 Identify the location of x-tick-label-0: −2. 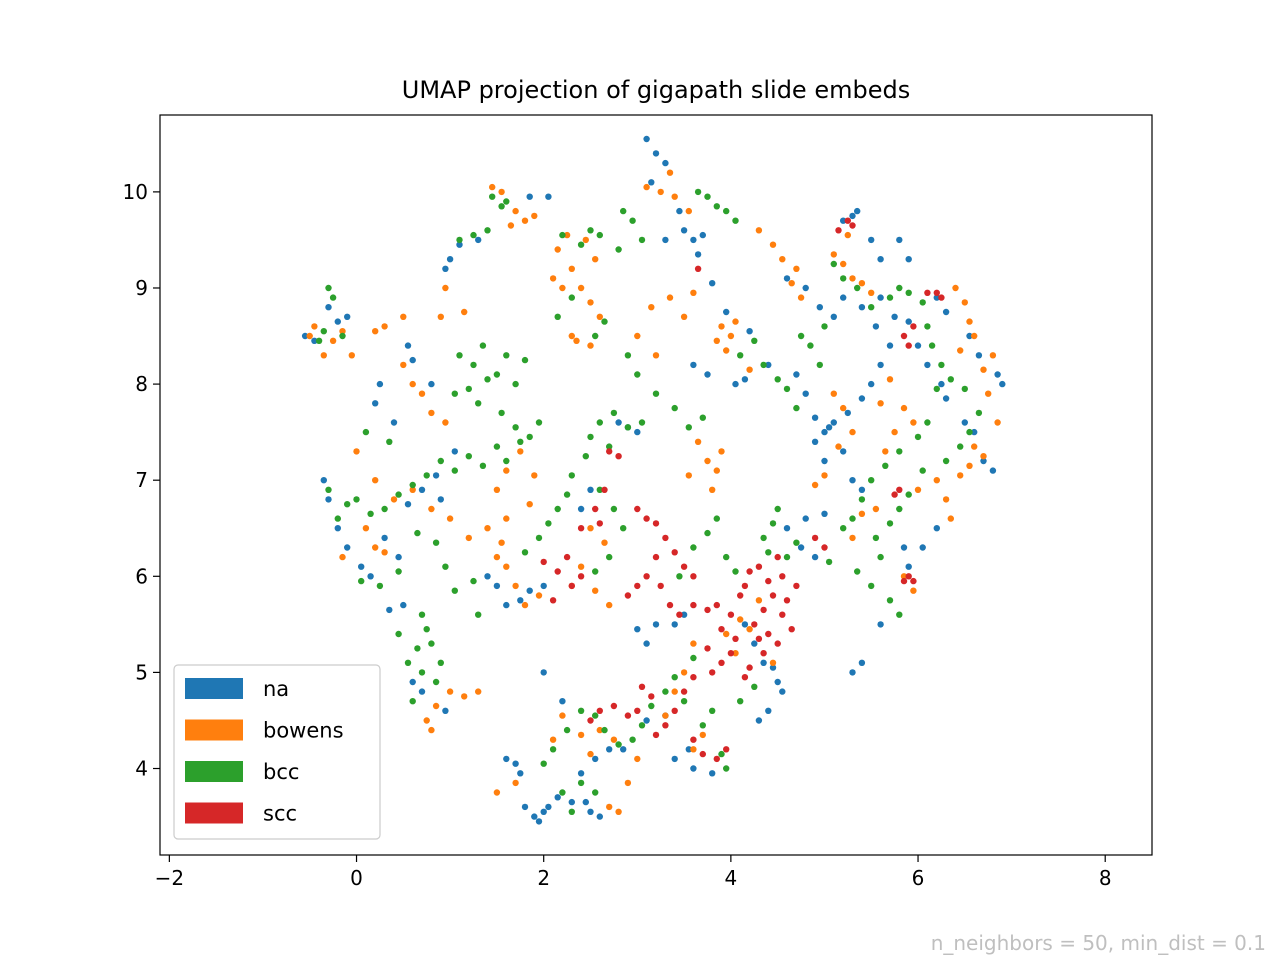
(169, 878).